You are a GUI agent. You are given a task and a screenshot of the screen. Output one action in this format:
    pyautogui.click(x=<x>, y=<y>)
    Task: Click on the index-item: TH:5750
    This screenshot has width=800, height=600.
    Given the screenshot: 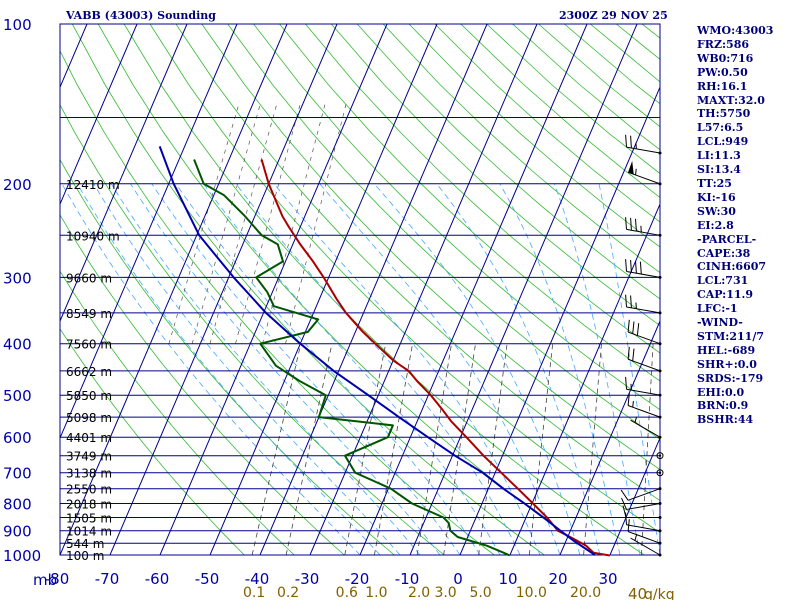 What is the action you would take?
    pyautogui.click(x=724, y=114)
    